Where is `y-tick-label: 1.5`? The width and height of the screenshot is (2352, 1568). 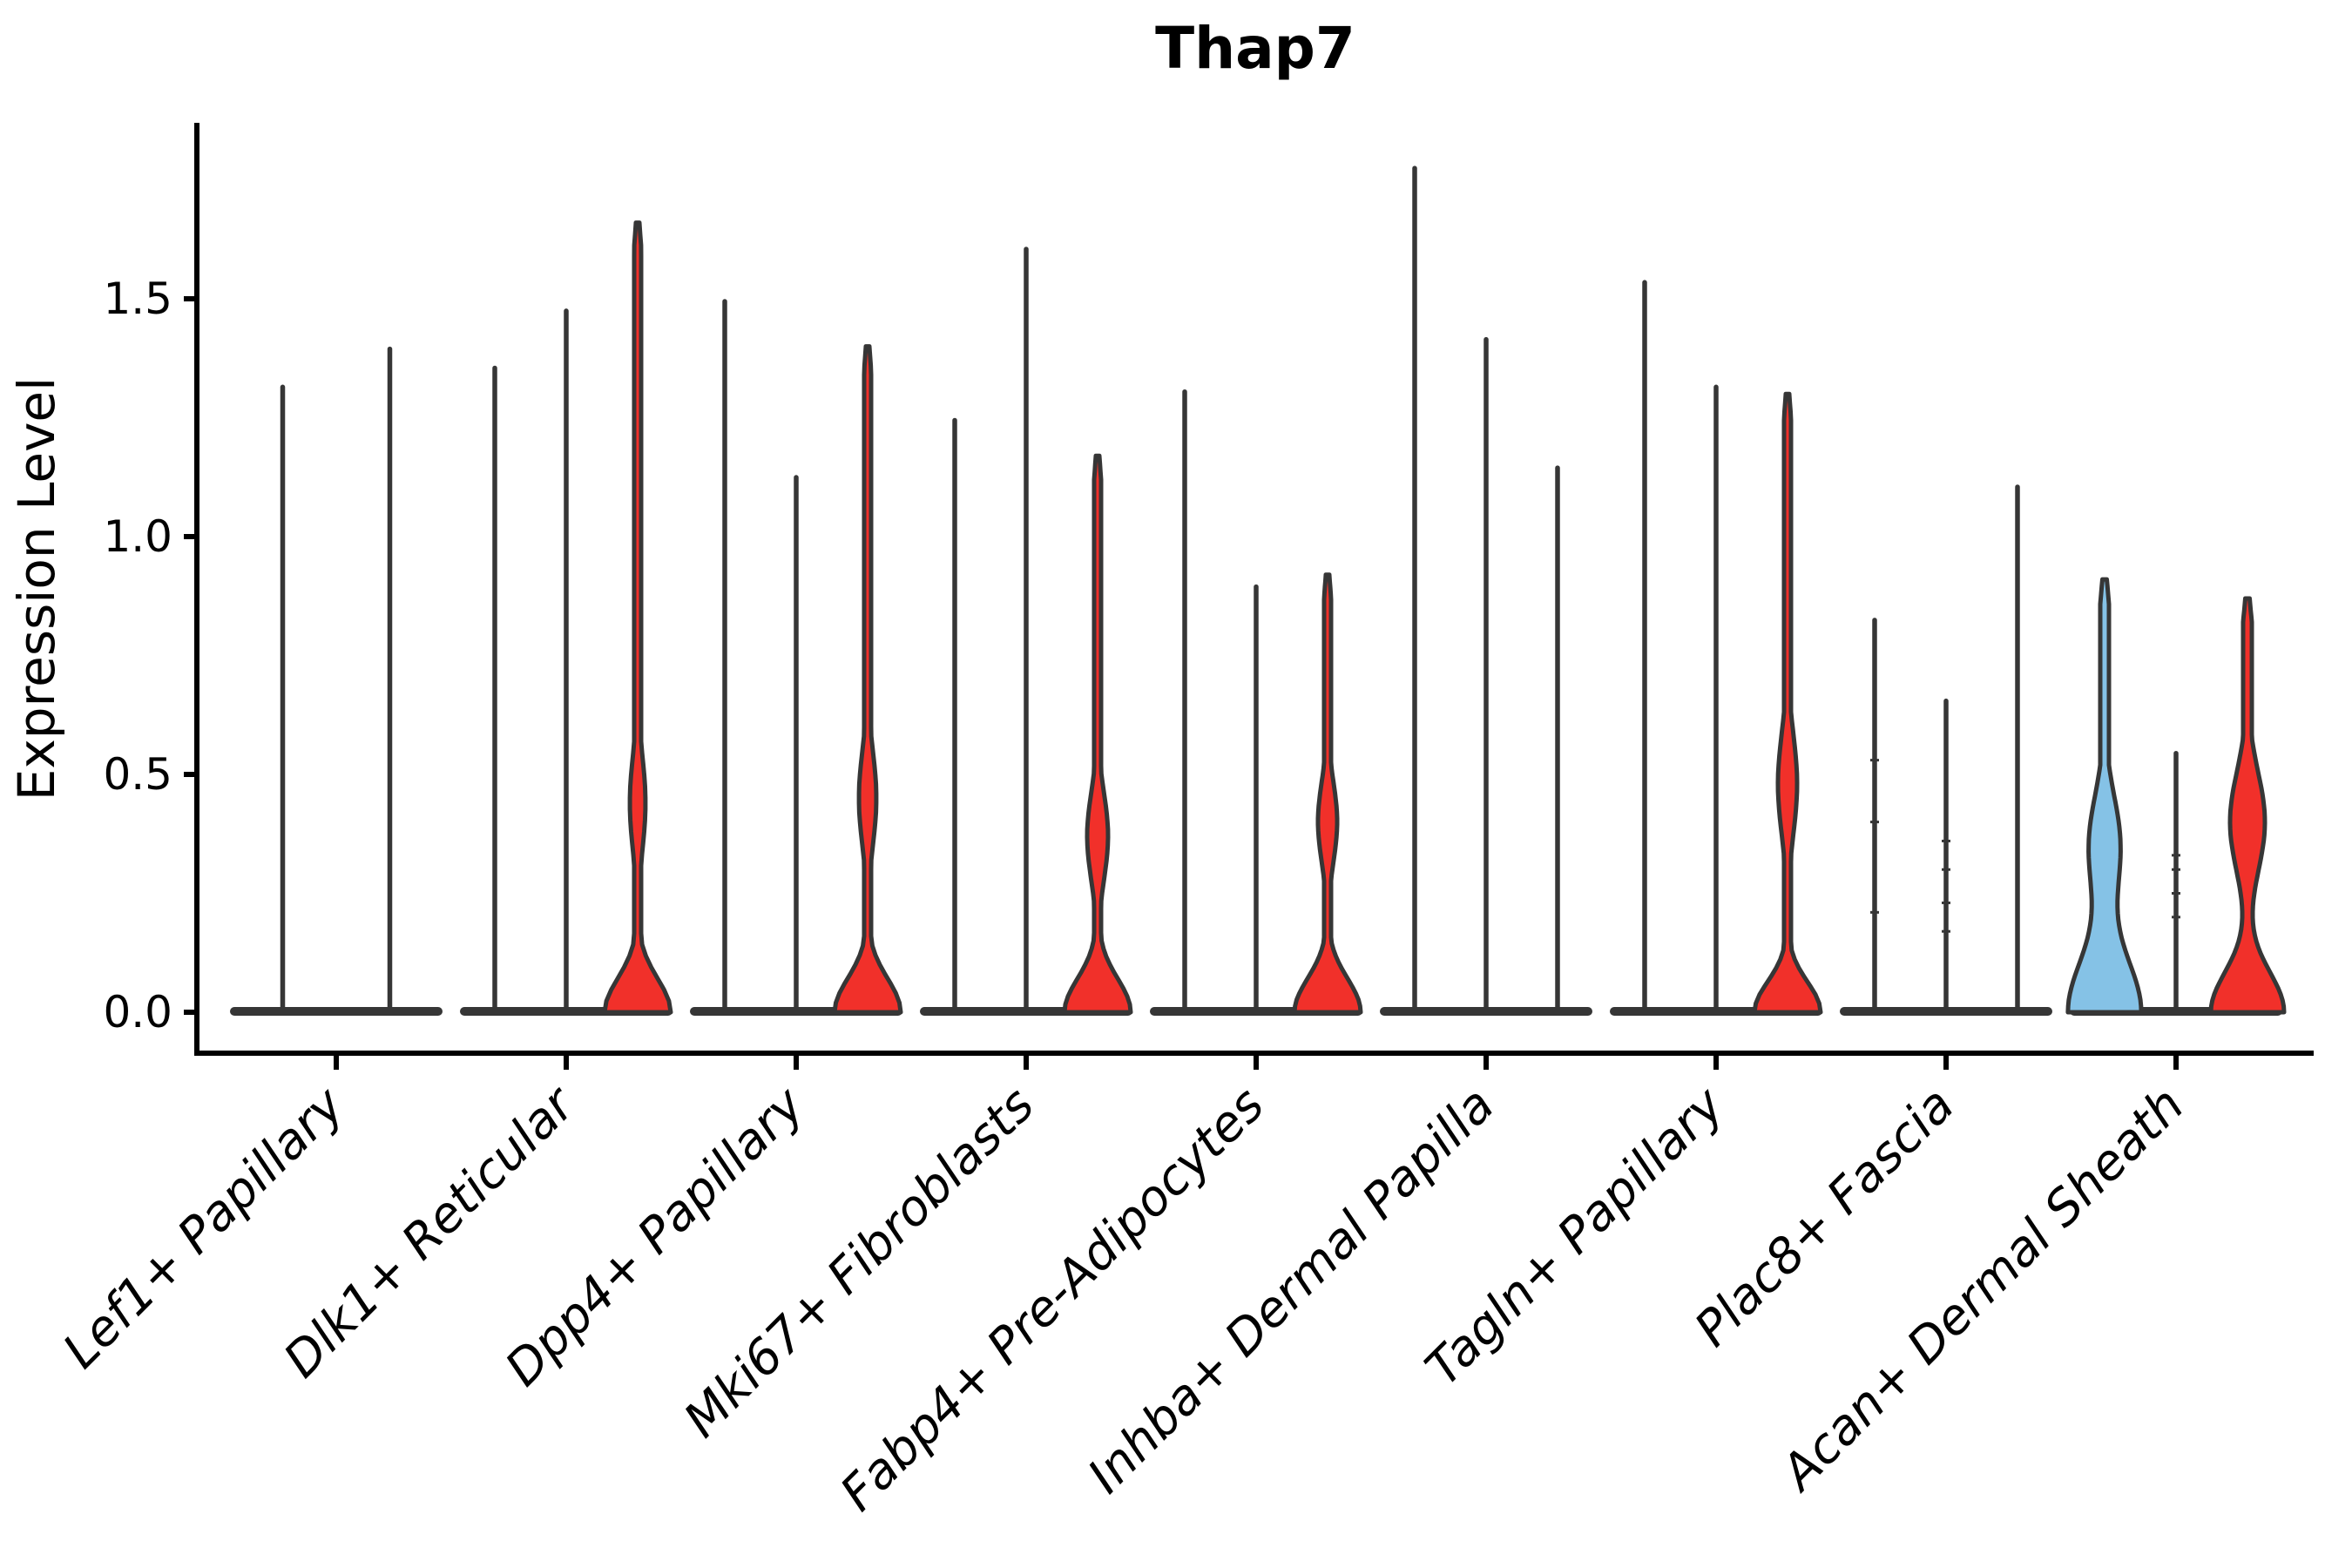
y-tick-label: 1.5 is located at coordinates (137, 299).